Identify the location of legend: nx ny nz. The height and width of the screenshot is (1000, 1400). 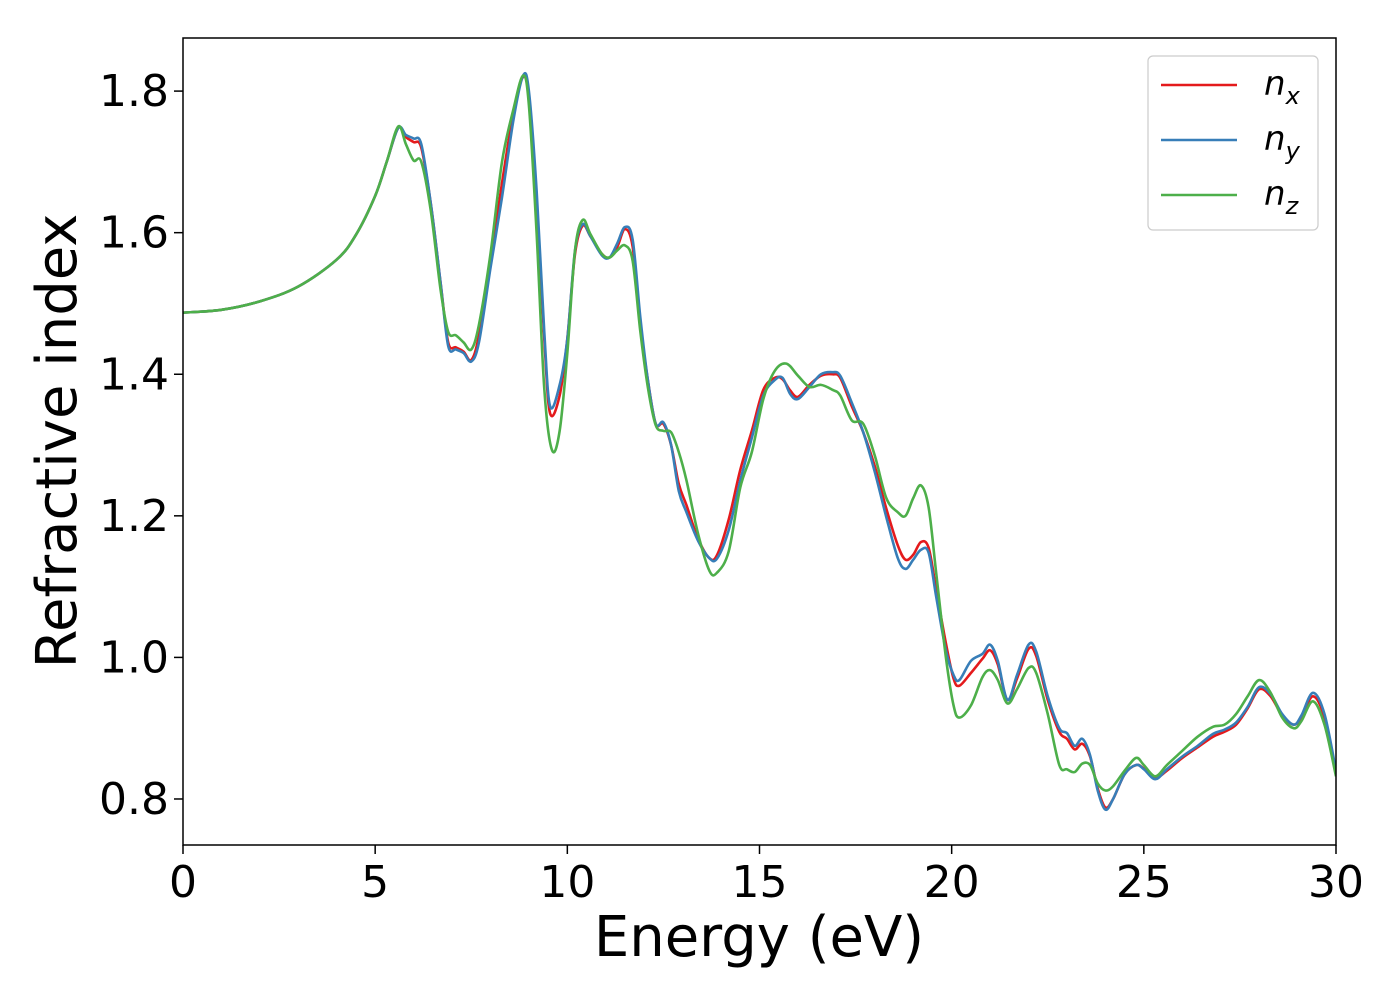
(1233, 143).